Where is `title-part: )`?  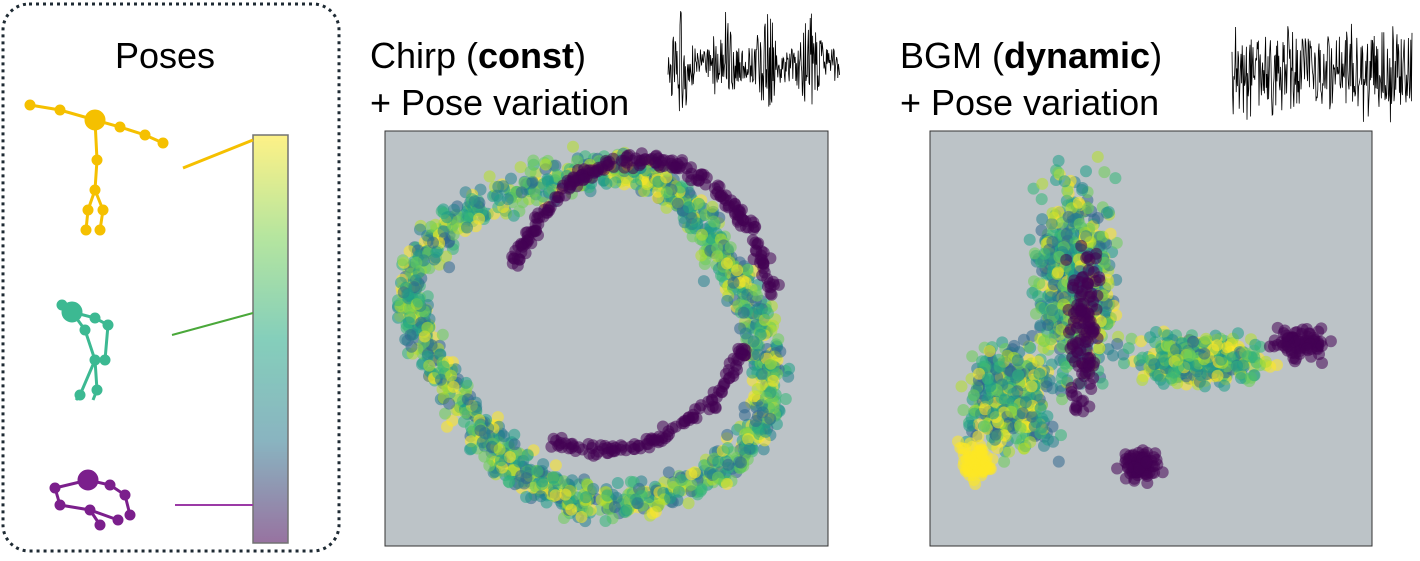 title-part: ) is located at coordinates (1156, 55).